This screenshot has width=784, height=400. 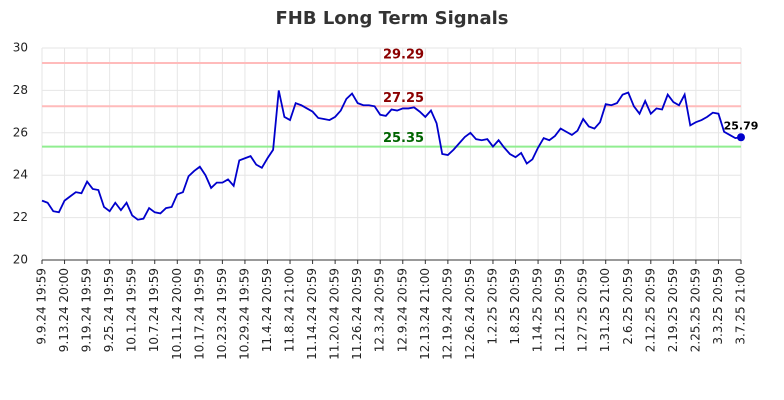 What do you see at coordinates (447, 314) in the screenshot?
I see `x-tick-label: 12.19.24 20:59` at bounding box center [447, 314].